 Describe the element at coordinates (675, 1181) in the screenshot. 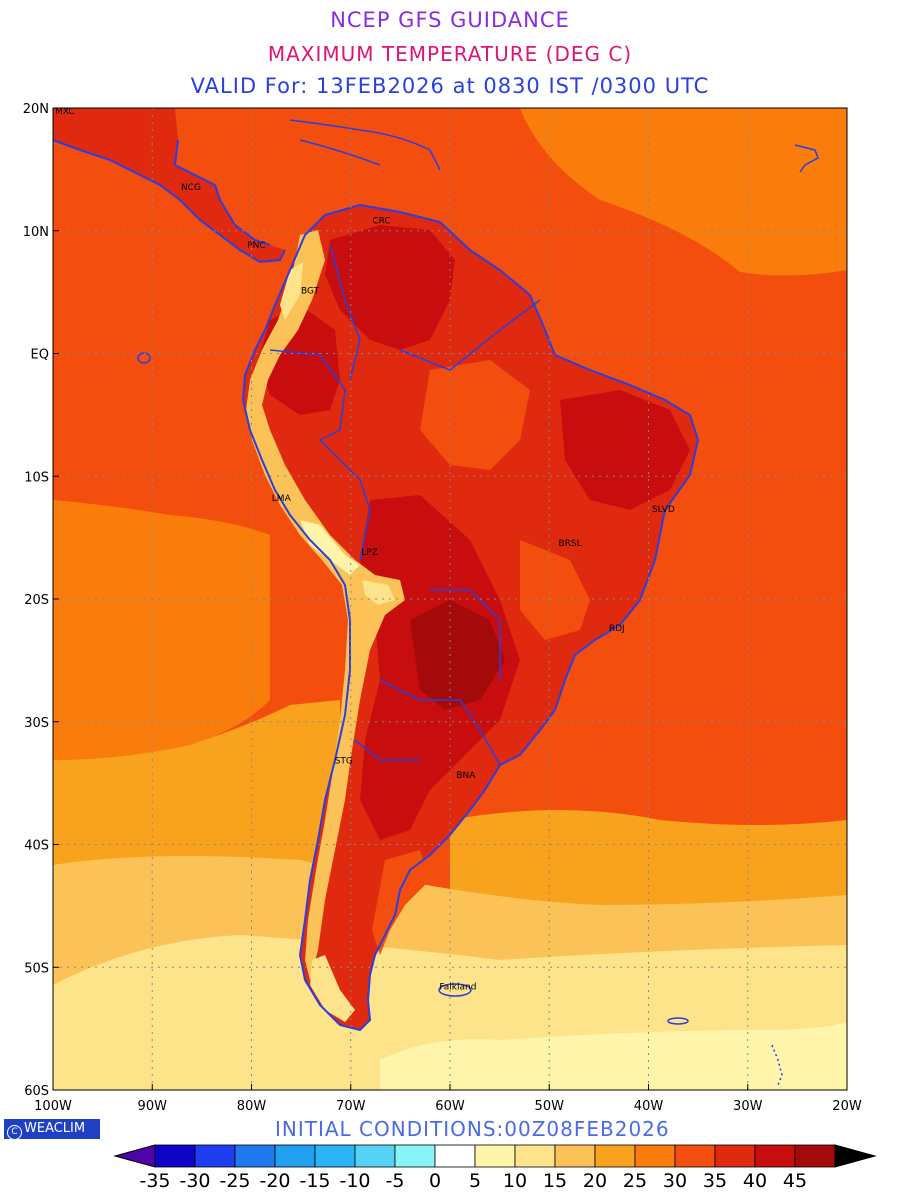

I see `legend-label: 30` at that location.